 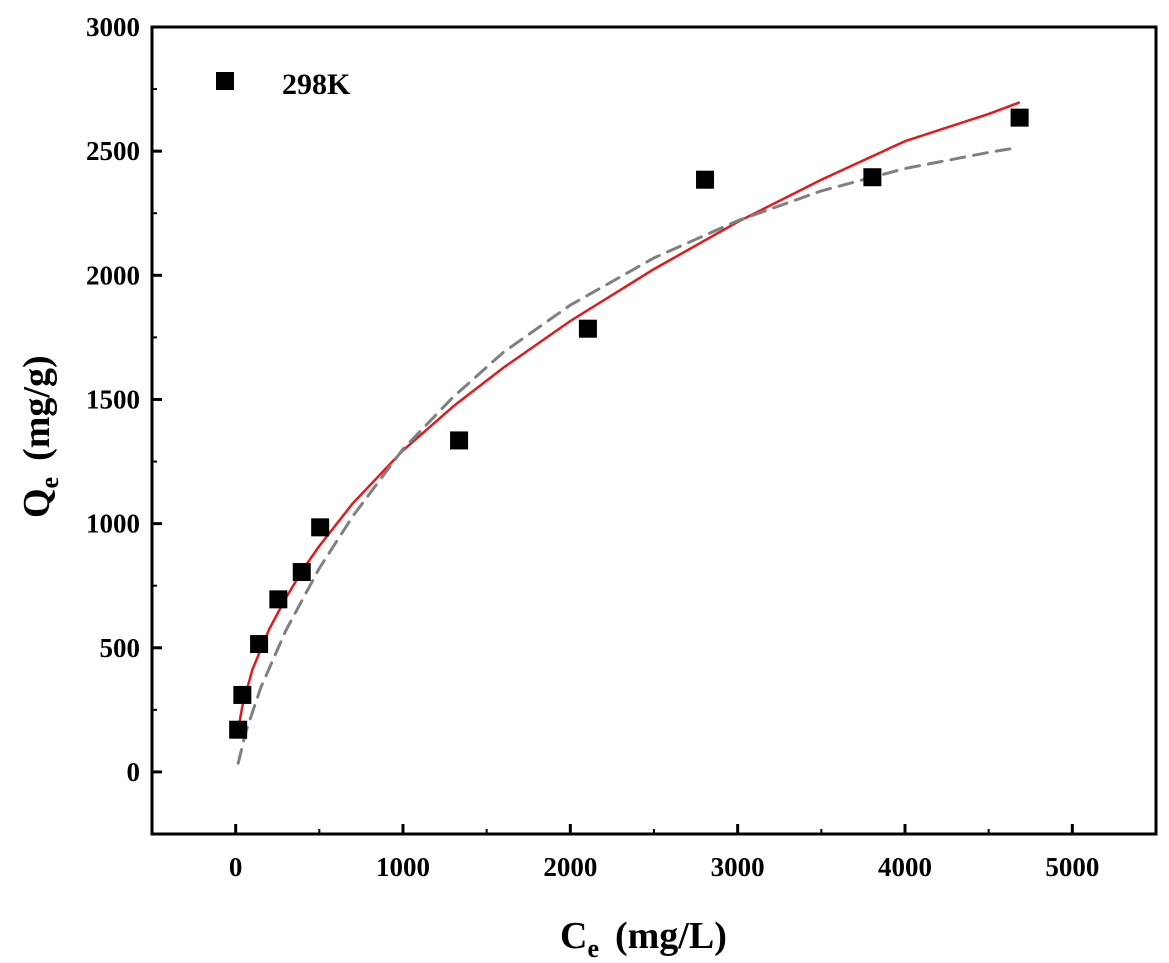 What do you see at coordinates (37, 503) in the screenshot?
I see `y-axis-title-main: Q` at bounding box center [37, 503].